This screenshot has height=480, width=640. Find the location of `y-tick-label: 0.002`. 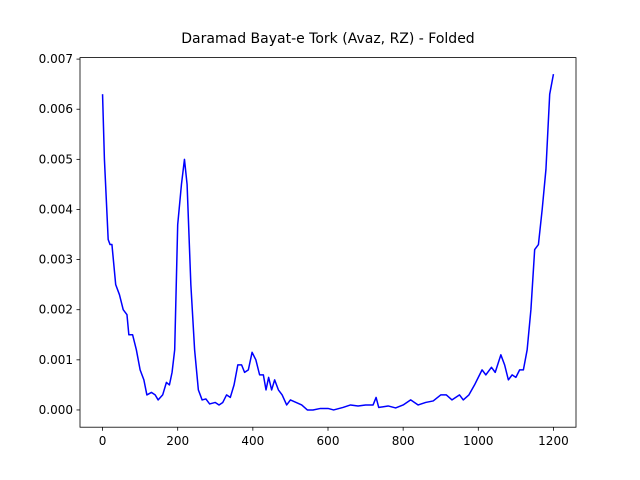

y-tick-label: 0.002 is located at coordinates (56, 310).